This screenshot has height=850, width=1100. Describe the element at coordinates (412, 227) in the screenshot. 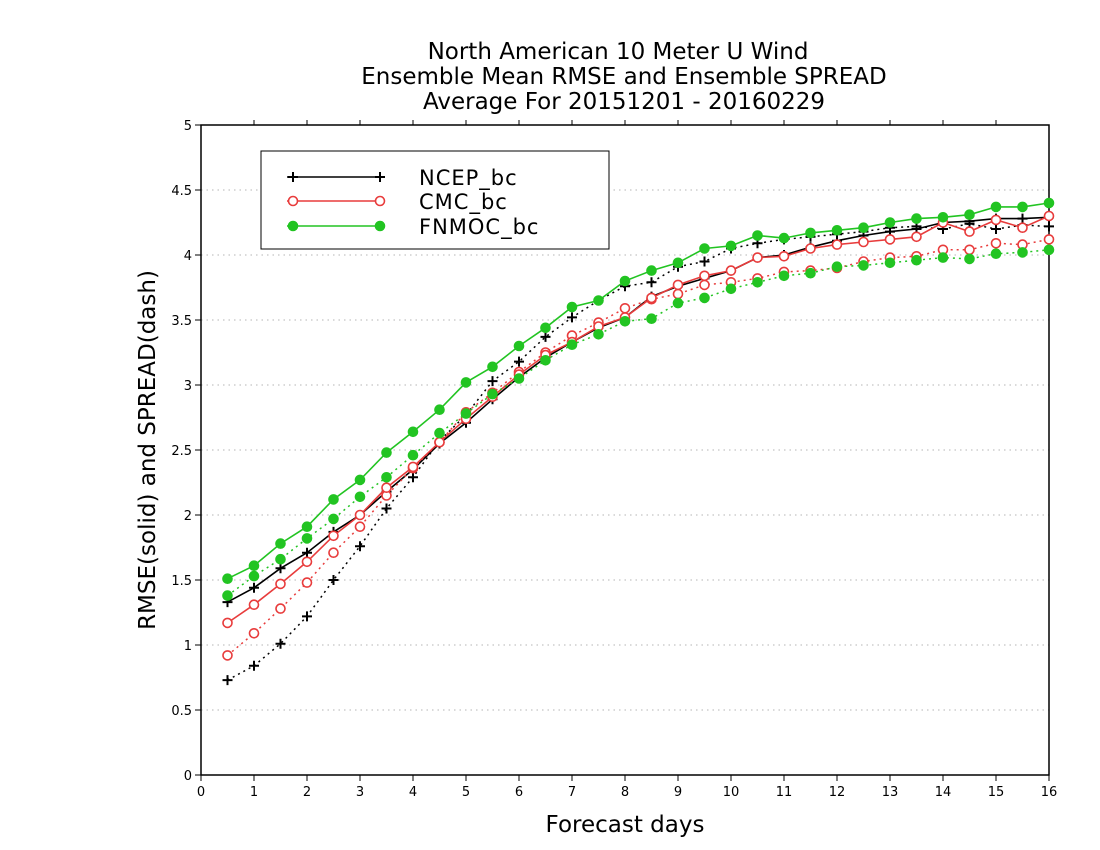

I see `legend-item-fnmoc-bc: FNMOC_bc` at that location.